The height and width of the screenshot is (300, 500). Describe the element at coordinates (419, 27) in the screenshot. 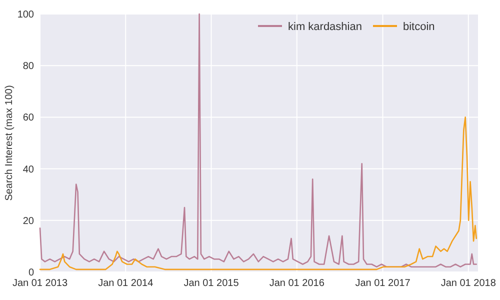

I see `legend-label: bitcoin` at that location.